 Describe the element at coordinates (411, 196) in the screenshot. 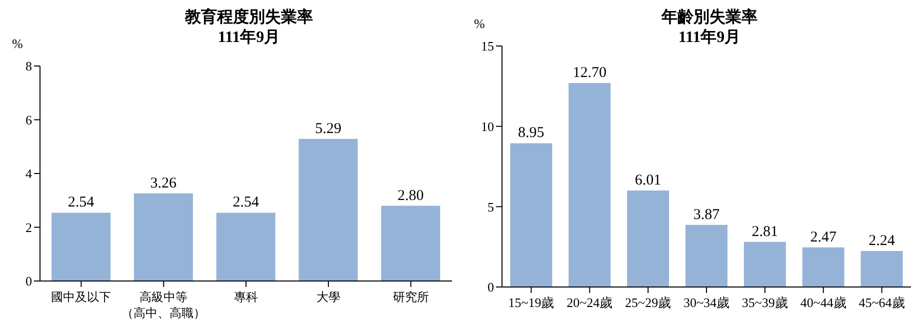

I see `data-label: 2.80` at that location.